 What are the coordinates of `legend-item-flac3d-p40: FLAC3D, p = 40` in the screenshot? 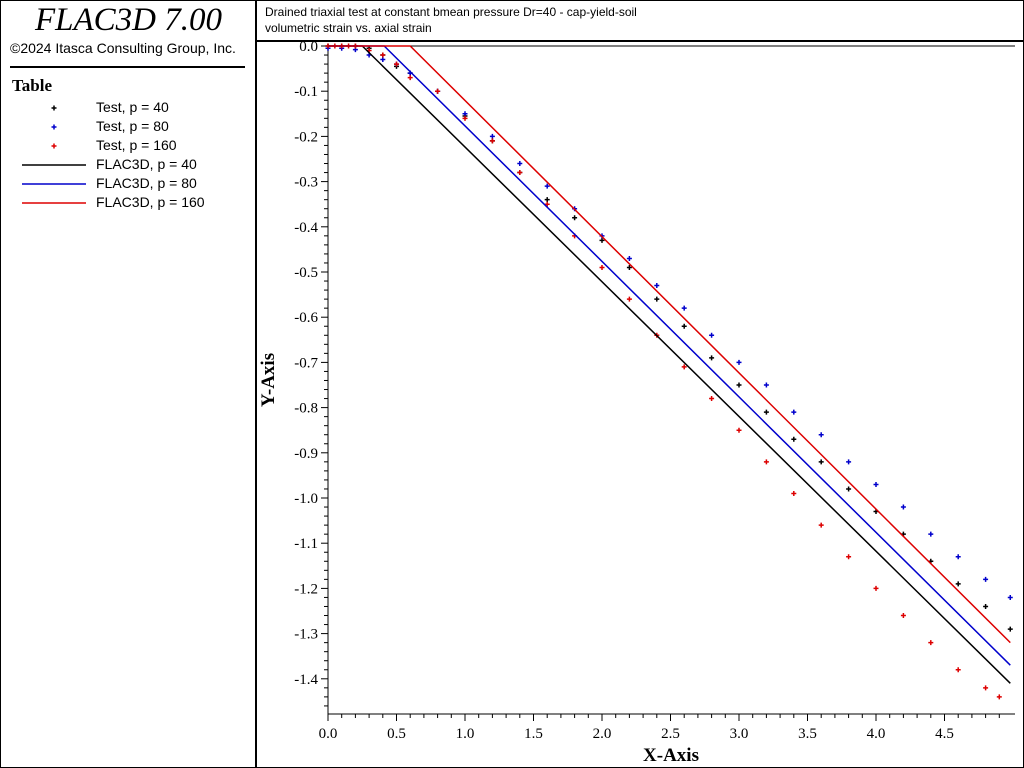 It's located at (125, 165).